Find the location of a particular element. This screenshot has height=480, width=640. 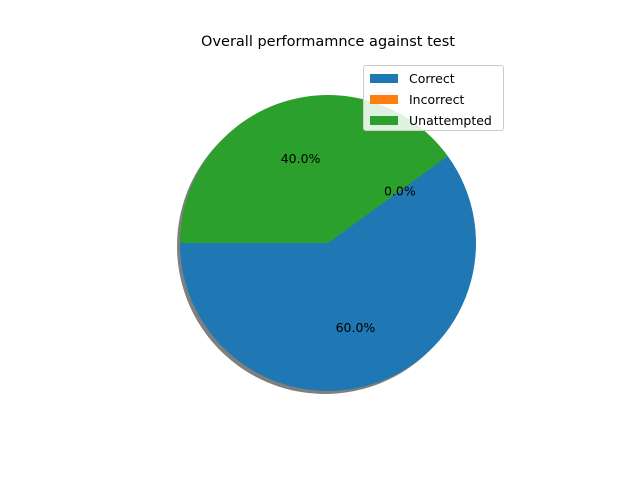

legend-label-unattempted: Unattempted is located at coordinates (450, 120).